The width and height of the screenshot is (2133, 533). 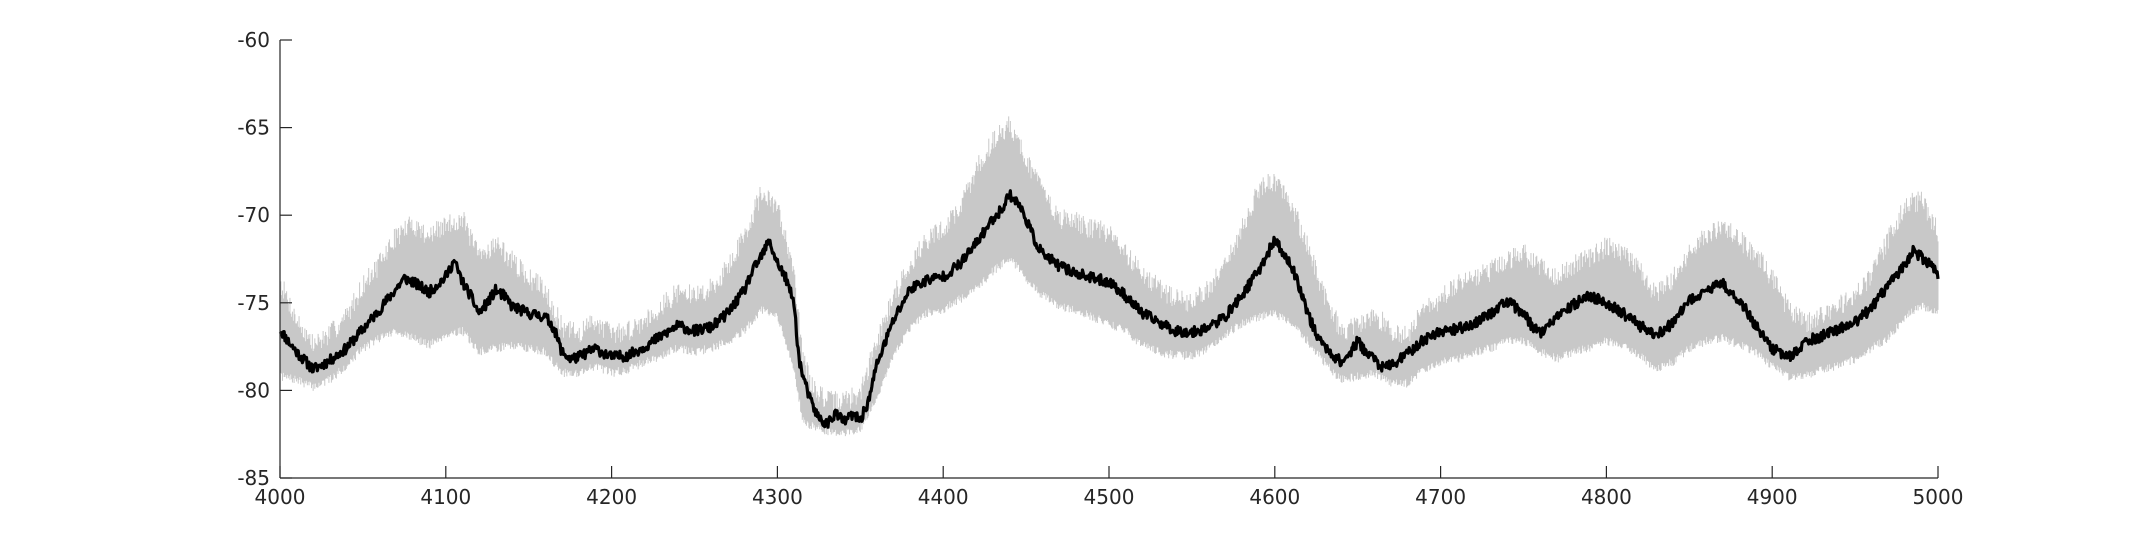 I want to click on x-tick-label: 4200, so click(x=611, y=497).